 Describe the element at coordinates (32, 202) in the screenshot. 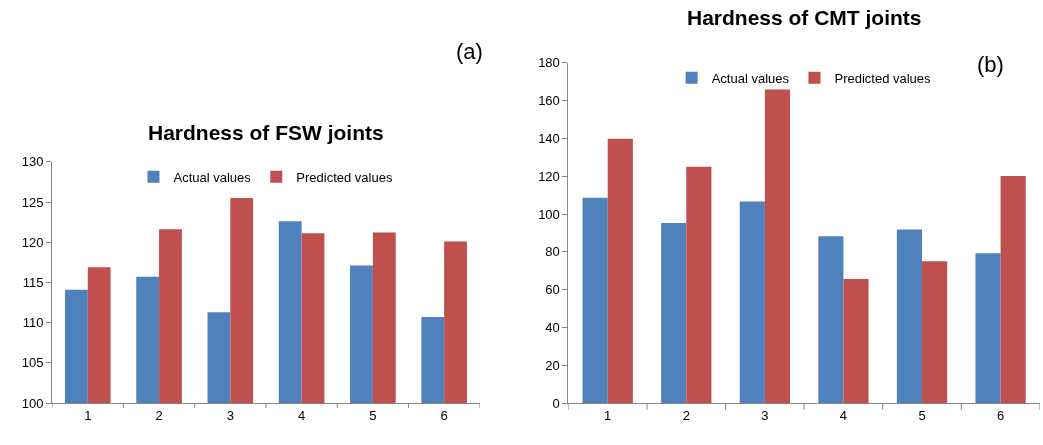

I see `y-tick-label: 125` at that location.